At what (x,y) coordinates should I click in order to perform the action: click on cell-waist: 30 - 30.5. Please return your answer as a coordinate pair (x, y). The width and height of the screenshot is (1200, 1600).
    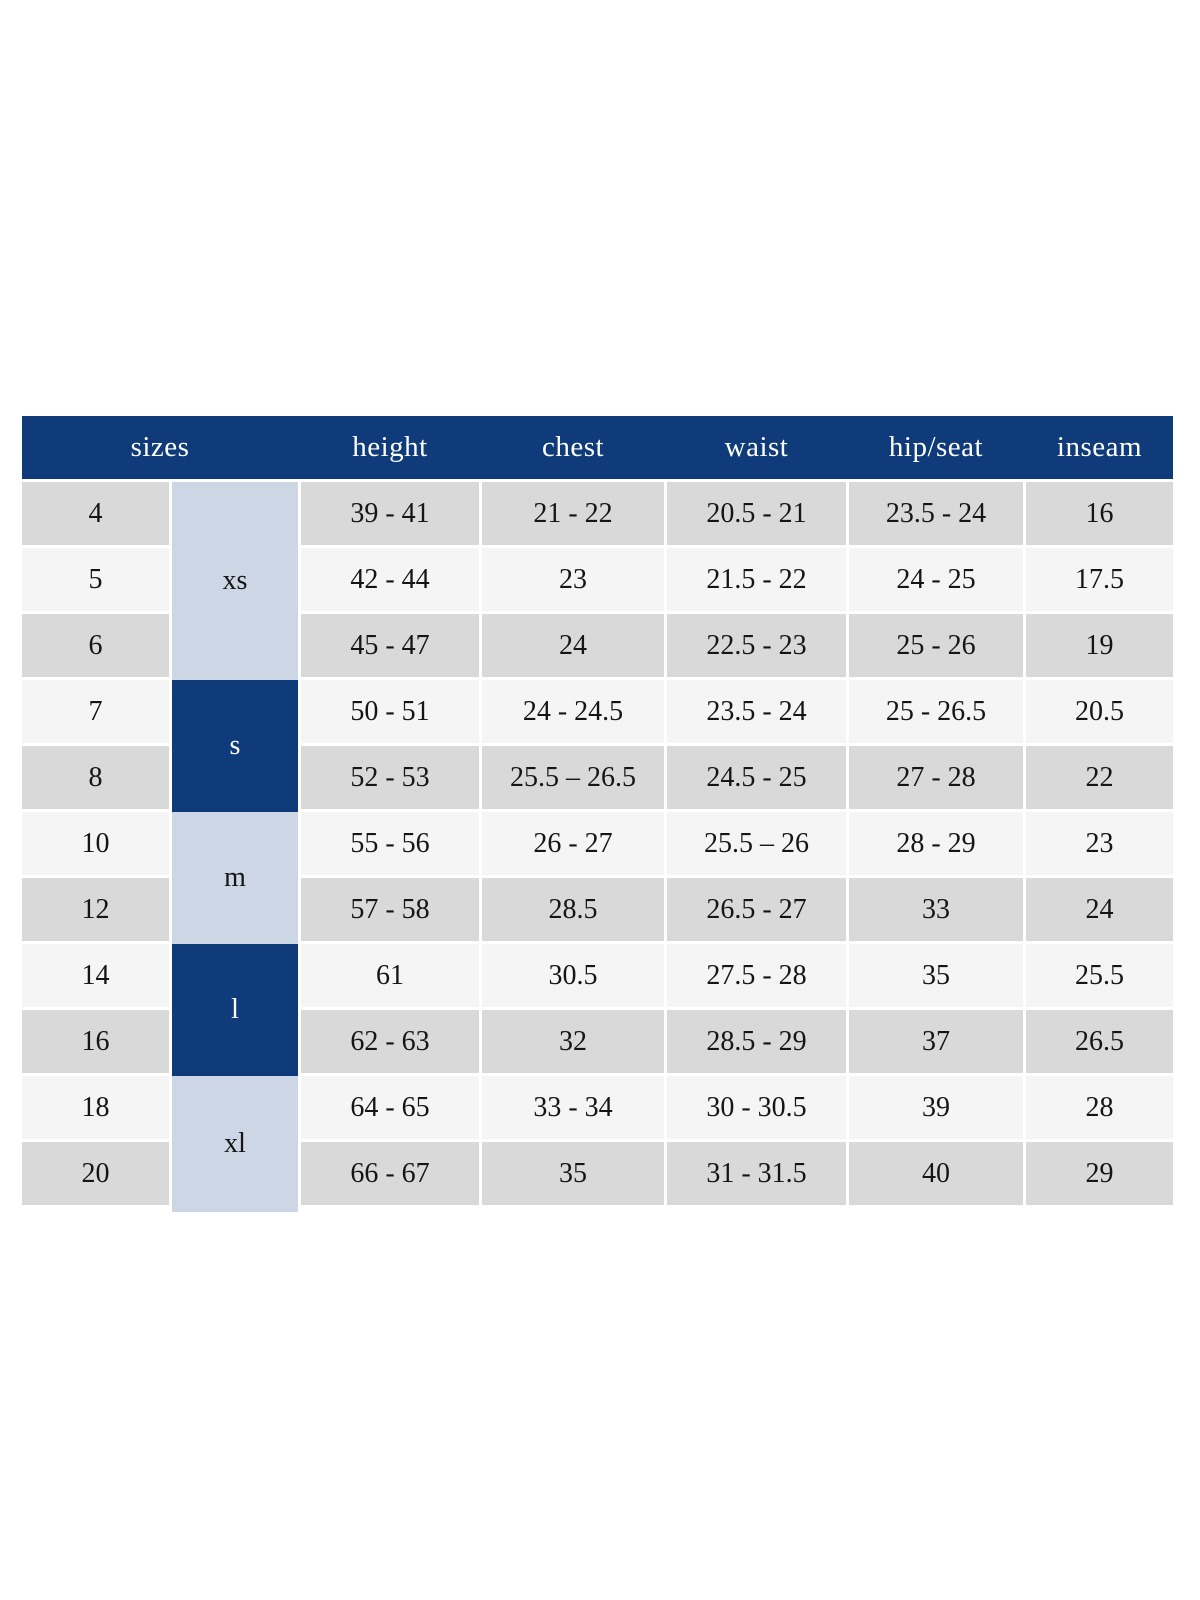
    Looking at the image, I should click on (756, 1107).